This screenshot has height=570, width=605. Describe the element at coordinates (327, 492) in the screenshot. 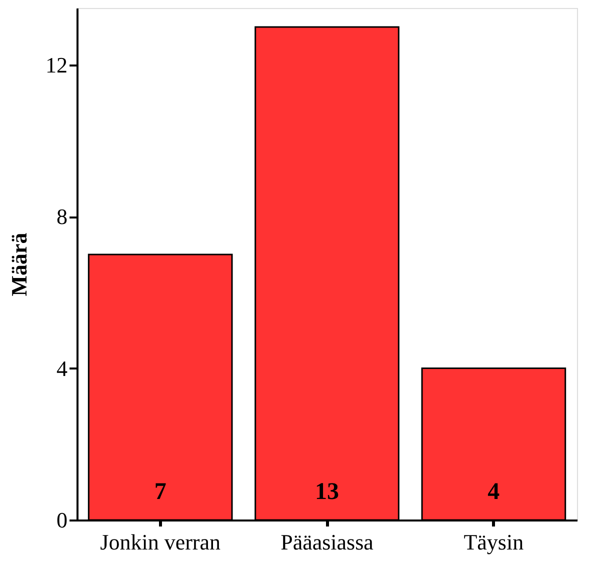

I see `data-label: 13` at that location.